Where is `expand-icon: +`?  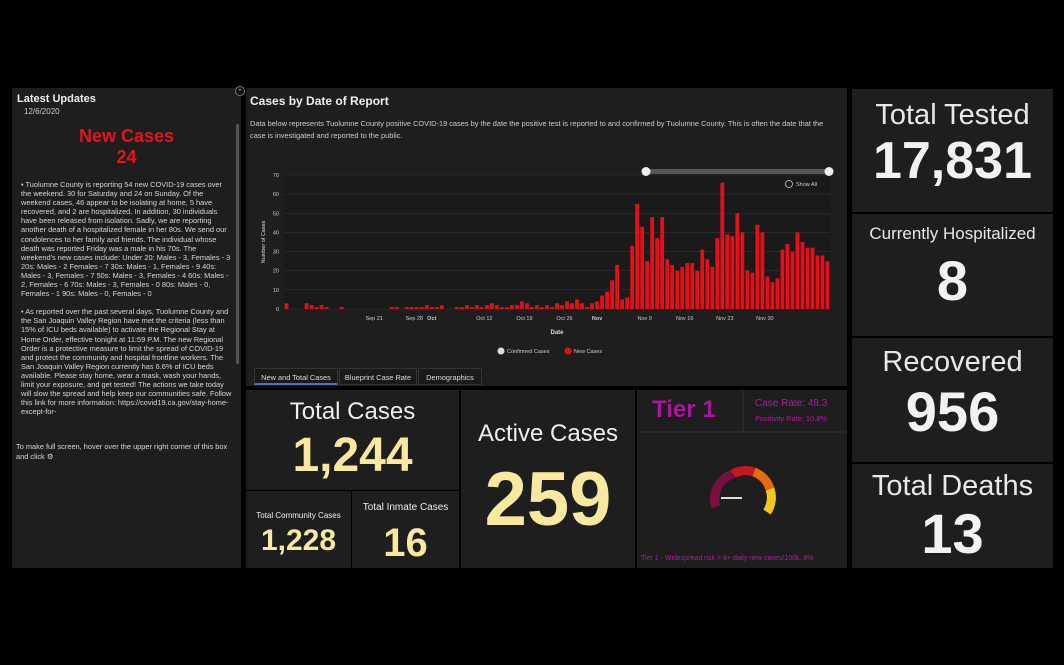 expand-icon: + is located at coordinates (240, 91).